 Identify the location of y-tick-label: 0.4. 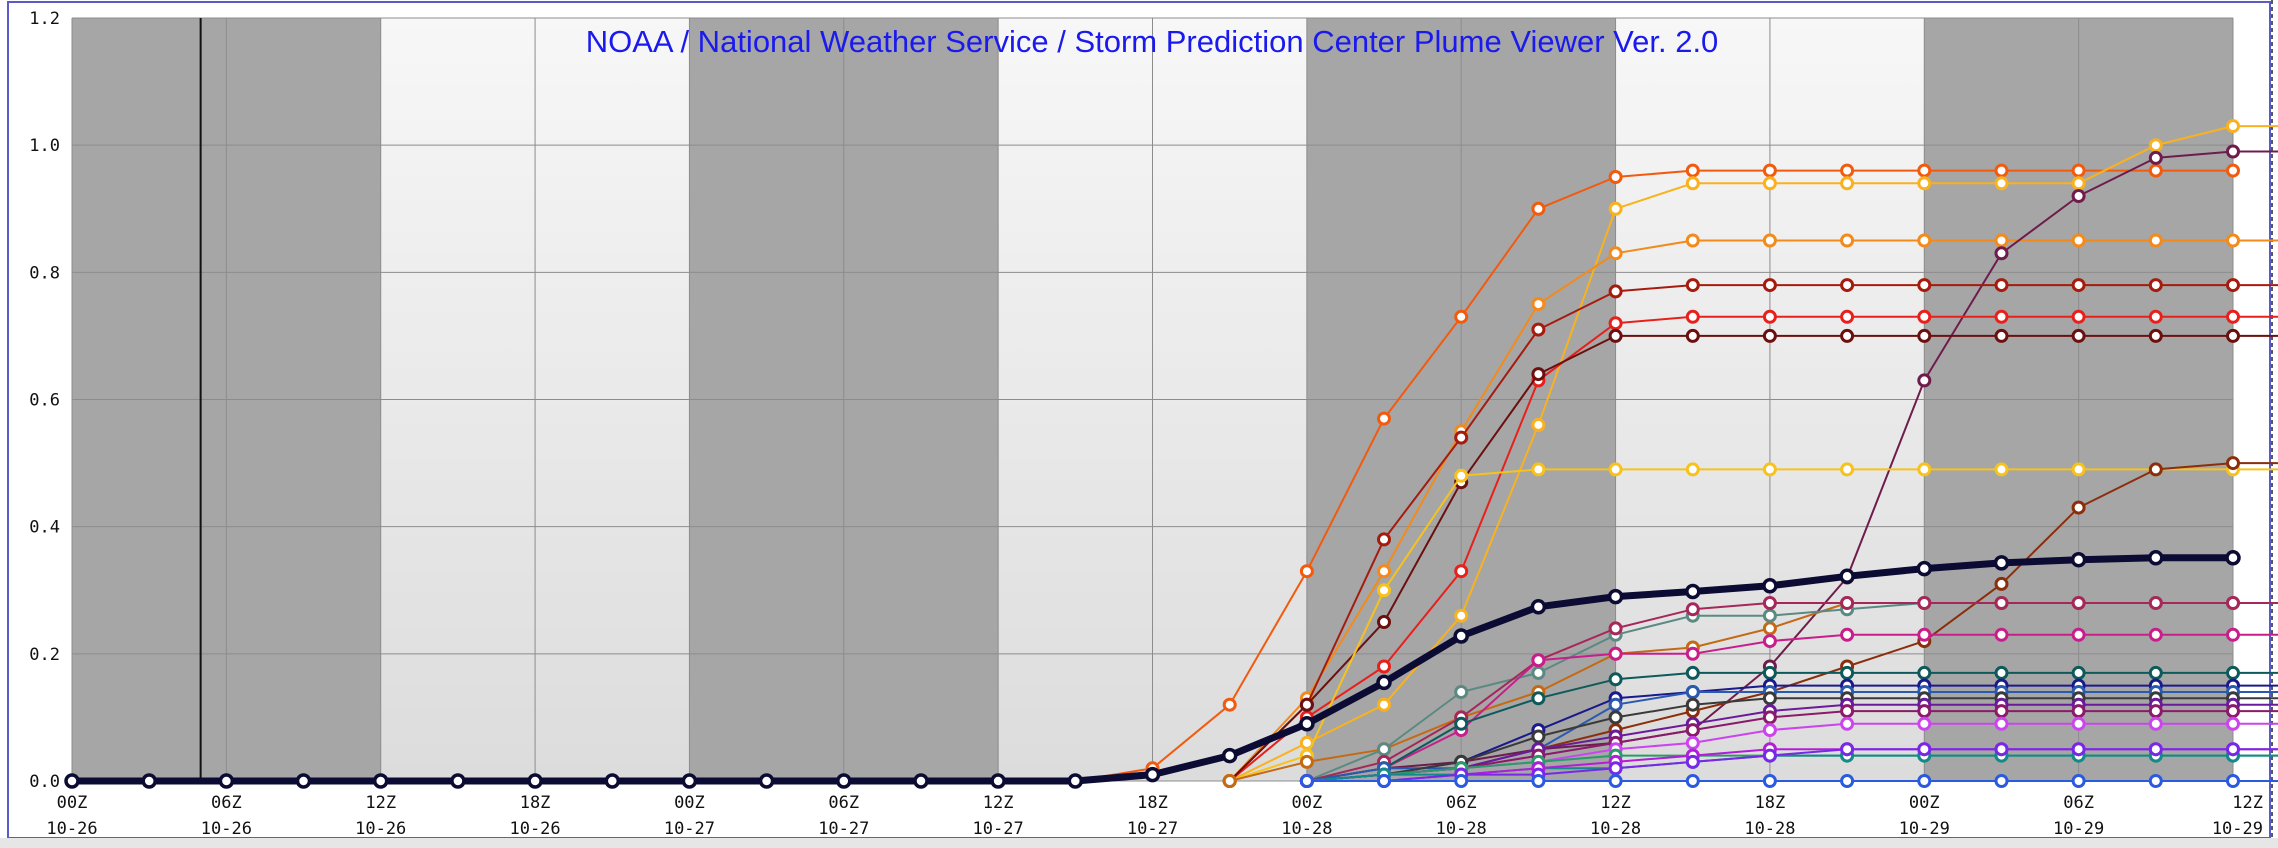
(44, 528).